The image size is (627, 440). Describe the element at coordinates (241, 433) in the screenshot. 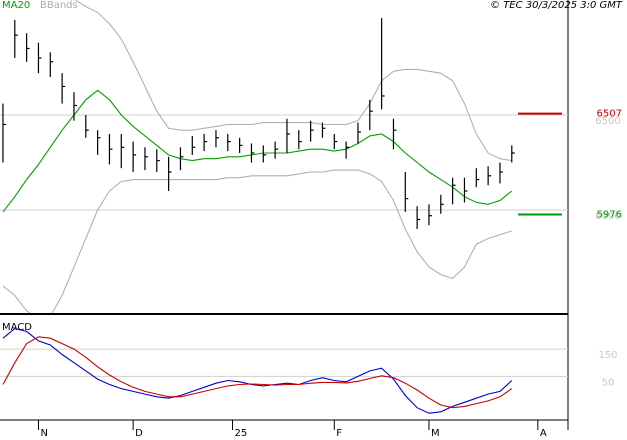

I see `x-tick-label: 25` at that location.